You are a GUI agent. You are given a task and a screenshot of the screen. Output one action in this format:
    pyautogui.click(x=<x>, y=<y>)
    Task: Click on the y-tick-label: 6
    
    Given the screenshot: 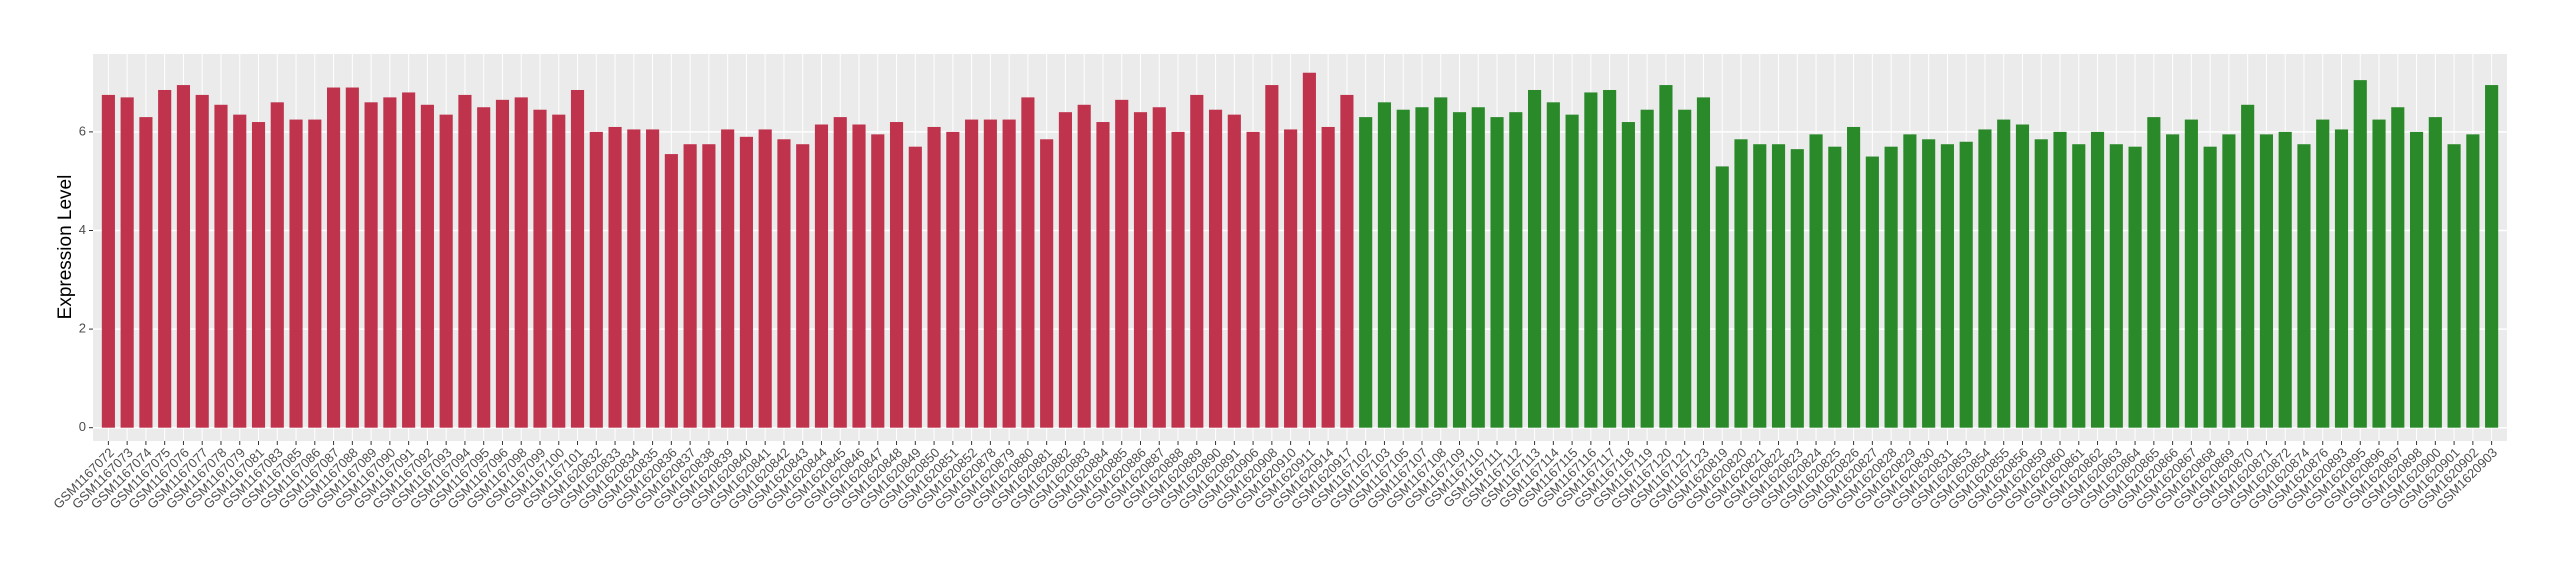 What is the action you would take?
    pyautogui.click(x=82, y=130)
    